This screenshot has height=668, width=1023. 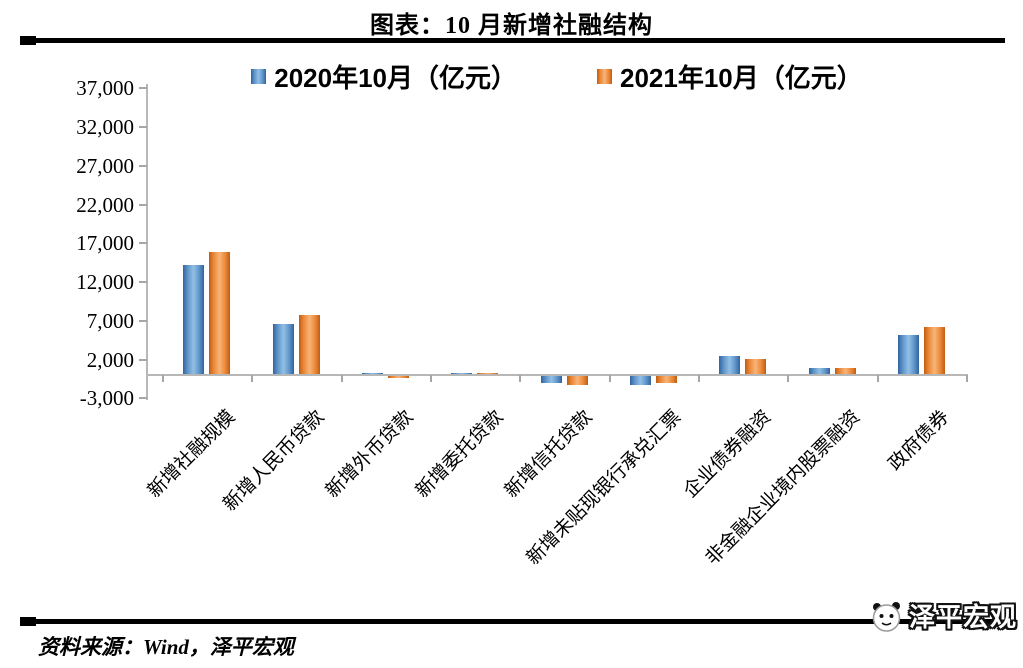 I want to click on y-axis-tick-label: 37,000, so click(x=105, y=88).